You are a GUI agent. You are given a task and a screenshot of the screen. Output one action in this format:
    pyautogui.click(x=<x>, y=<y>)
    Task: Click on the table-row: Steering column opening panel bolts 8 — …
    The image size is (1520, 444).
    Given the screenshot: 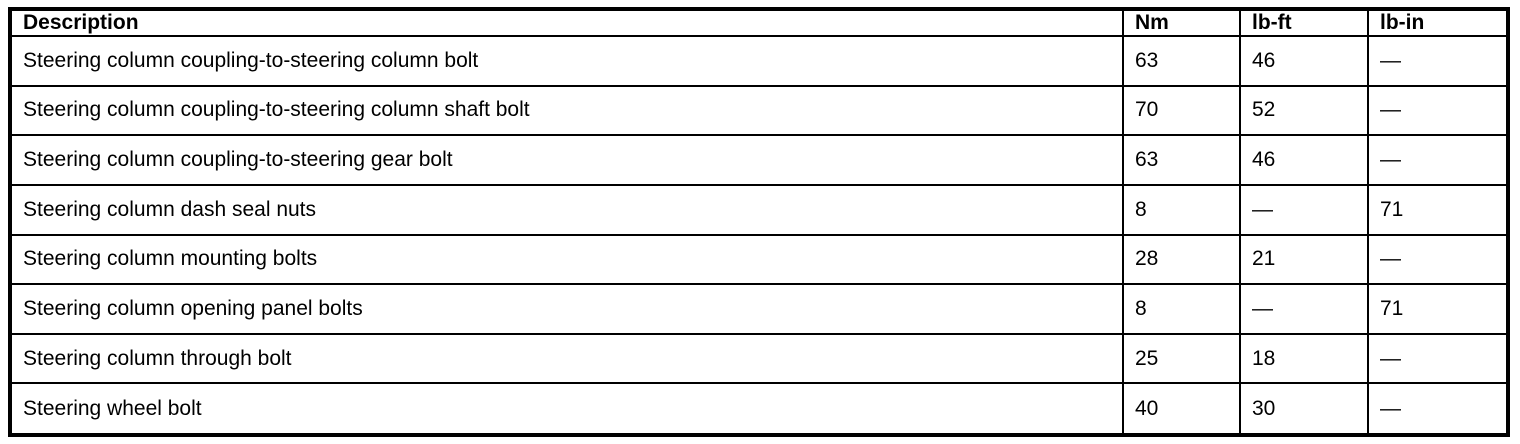 What is the action you would take?
    pyautogui.click(x=759, y=309)
    